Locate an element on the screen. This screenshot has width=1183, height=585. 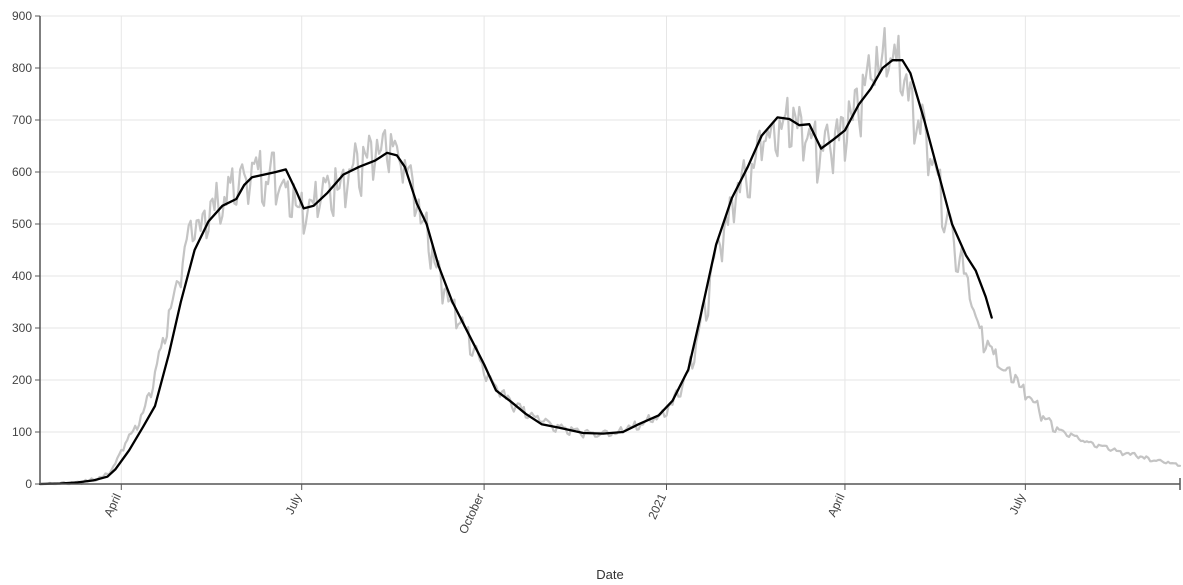
x-axis-title: Date is located at coordinates (609, 574).